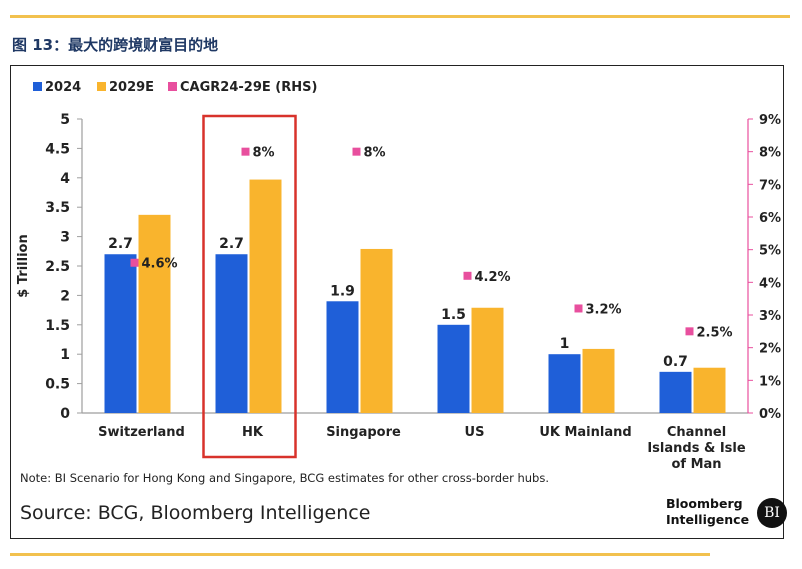  What do you see at coordinates (696, 448) in the screenshot?
I see `category-label: Islands & Isle` at bounding box center [696, 448].